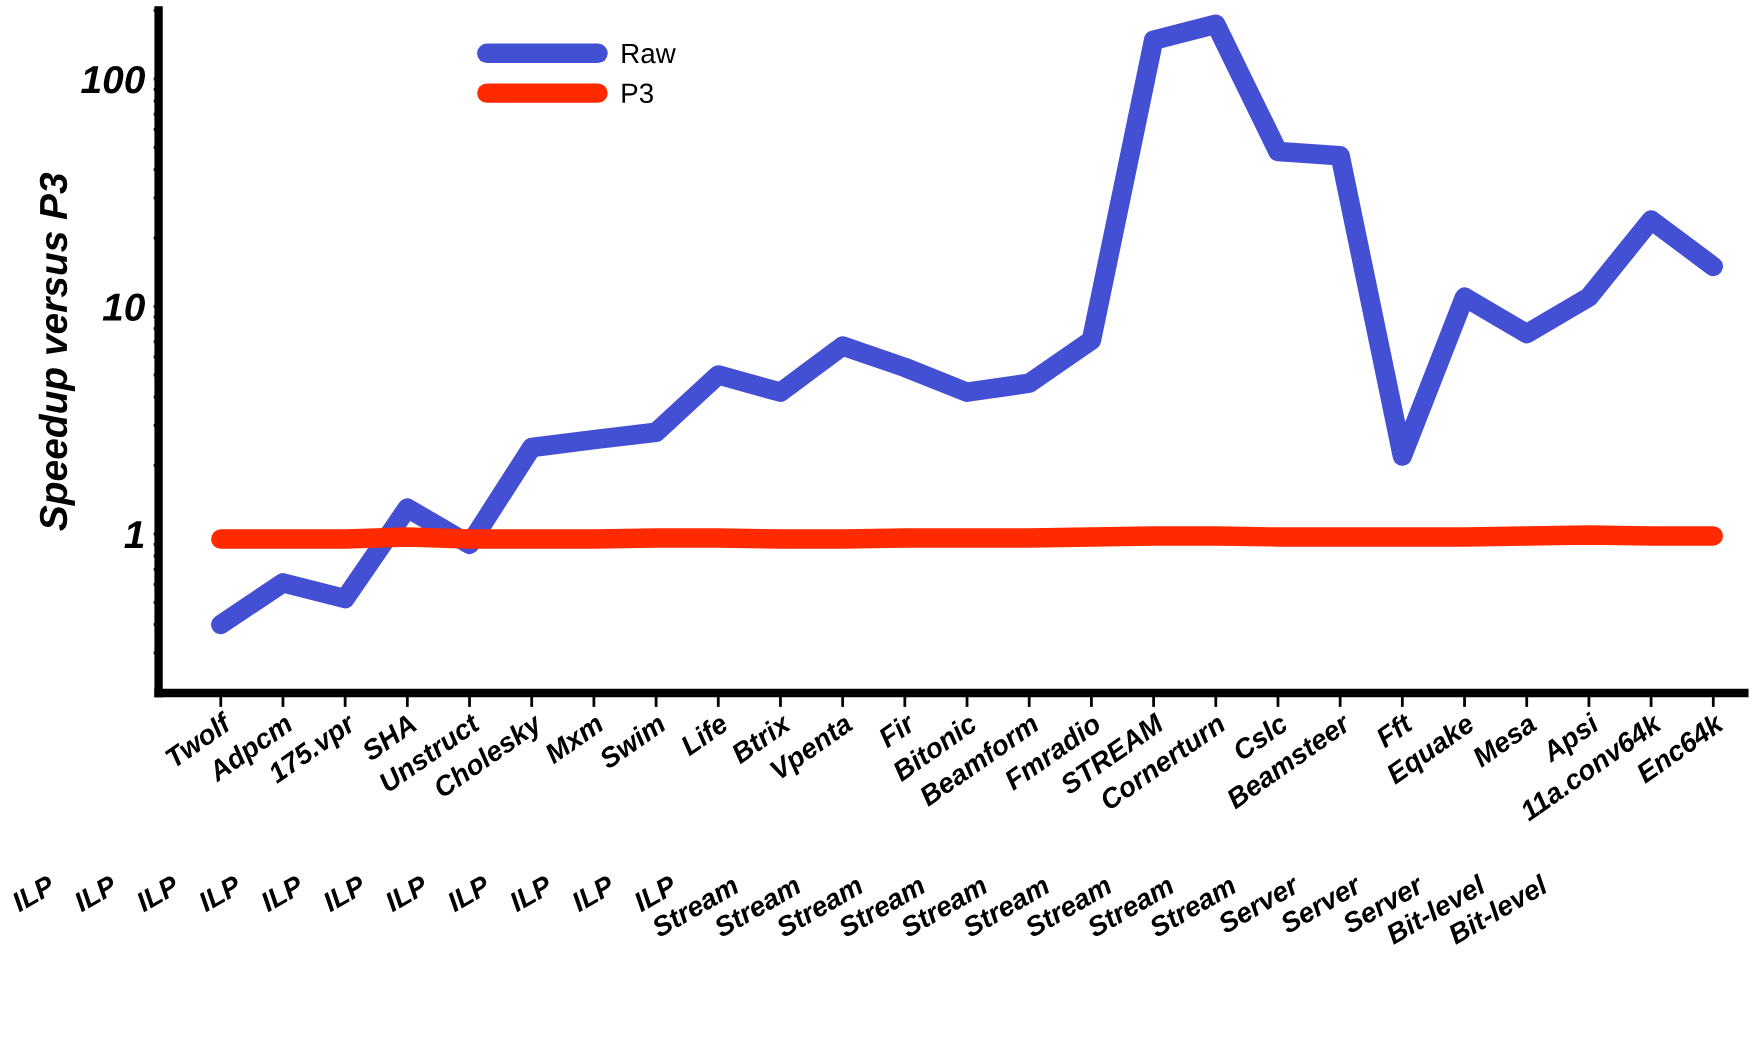 Image resolution: width=1762 pixels, height=1050 pixels. Describe the element at coordinates (134, 535) in the screenshot. I see `y-tick-label: 1` at that location.